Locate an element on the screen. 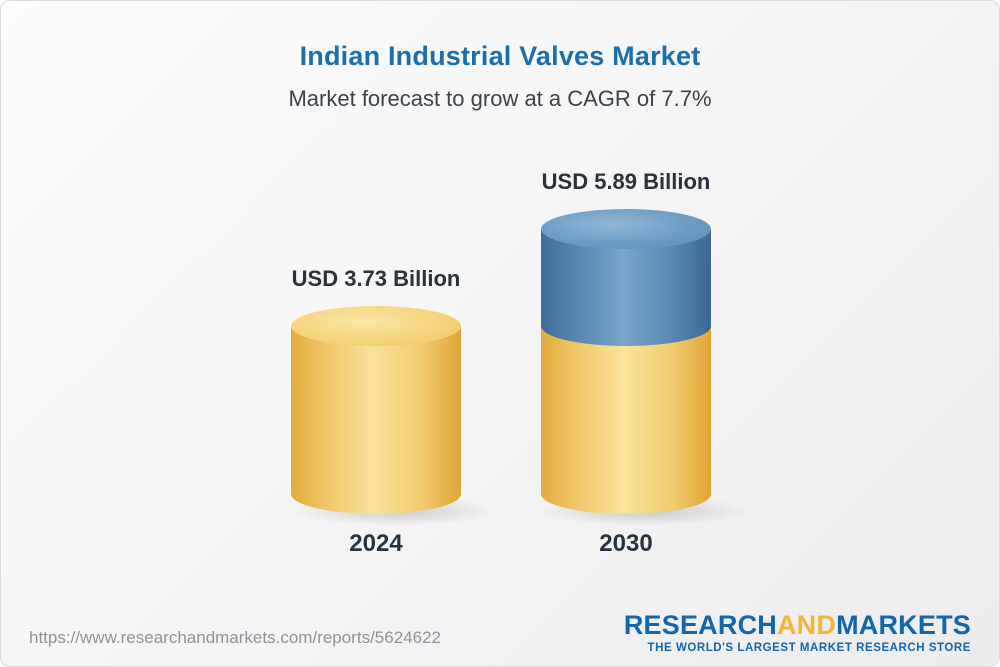 The width and height of the screenshot is (1000, 667). value-label-2024: USD 3.73 Billion is located at coordinates (376, 279).